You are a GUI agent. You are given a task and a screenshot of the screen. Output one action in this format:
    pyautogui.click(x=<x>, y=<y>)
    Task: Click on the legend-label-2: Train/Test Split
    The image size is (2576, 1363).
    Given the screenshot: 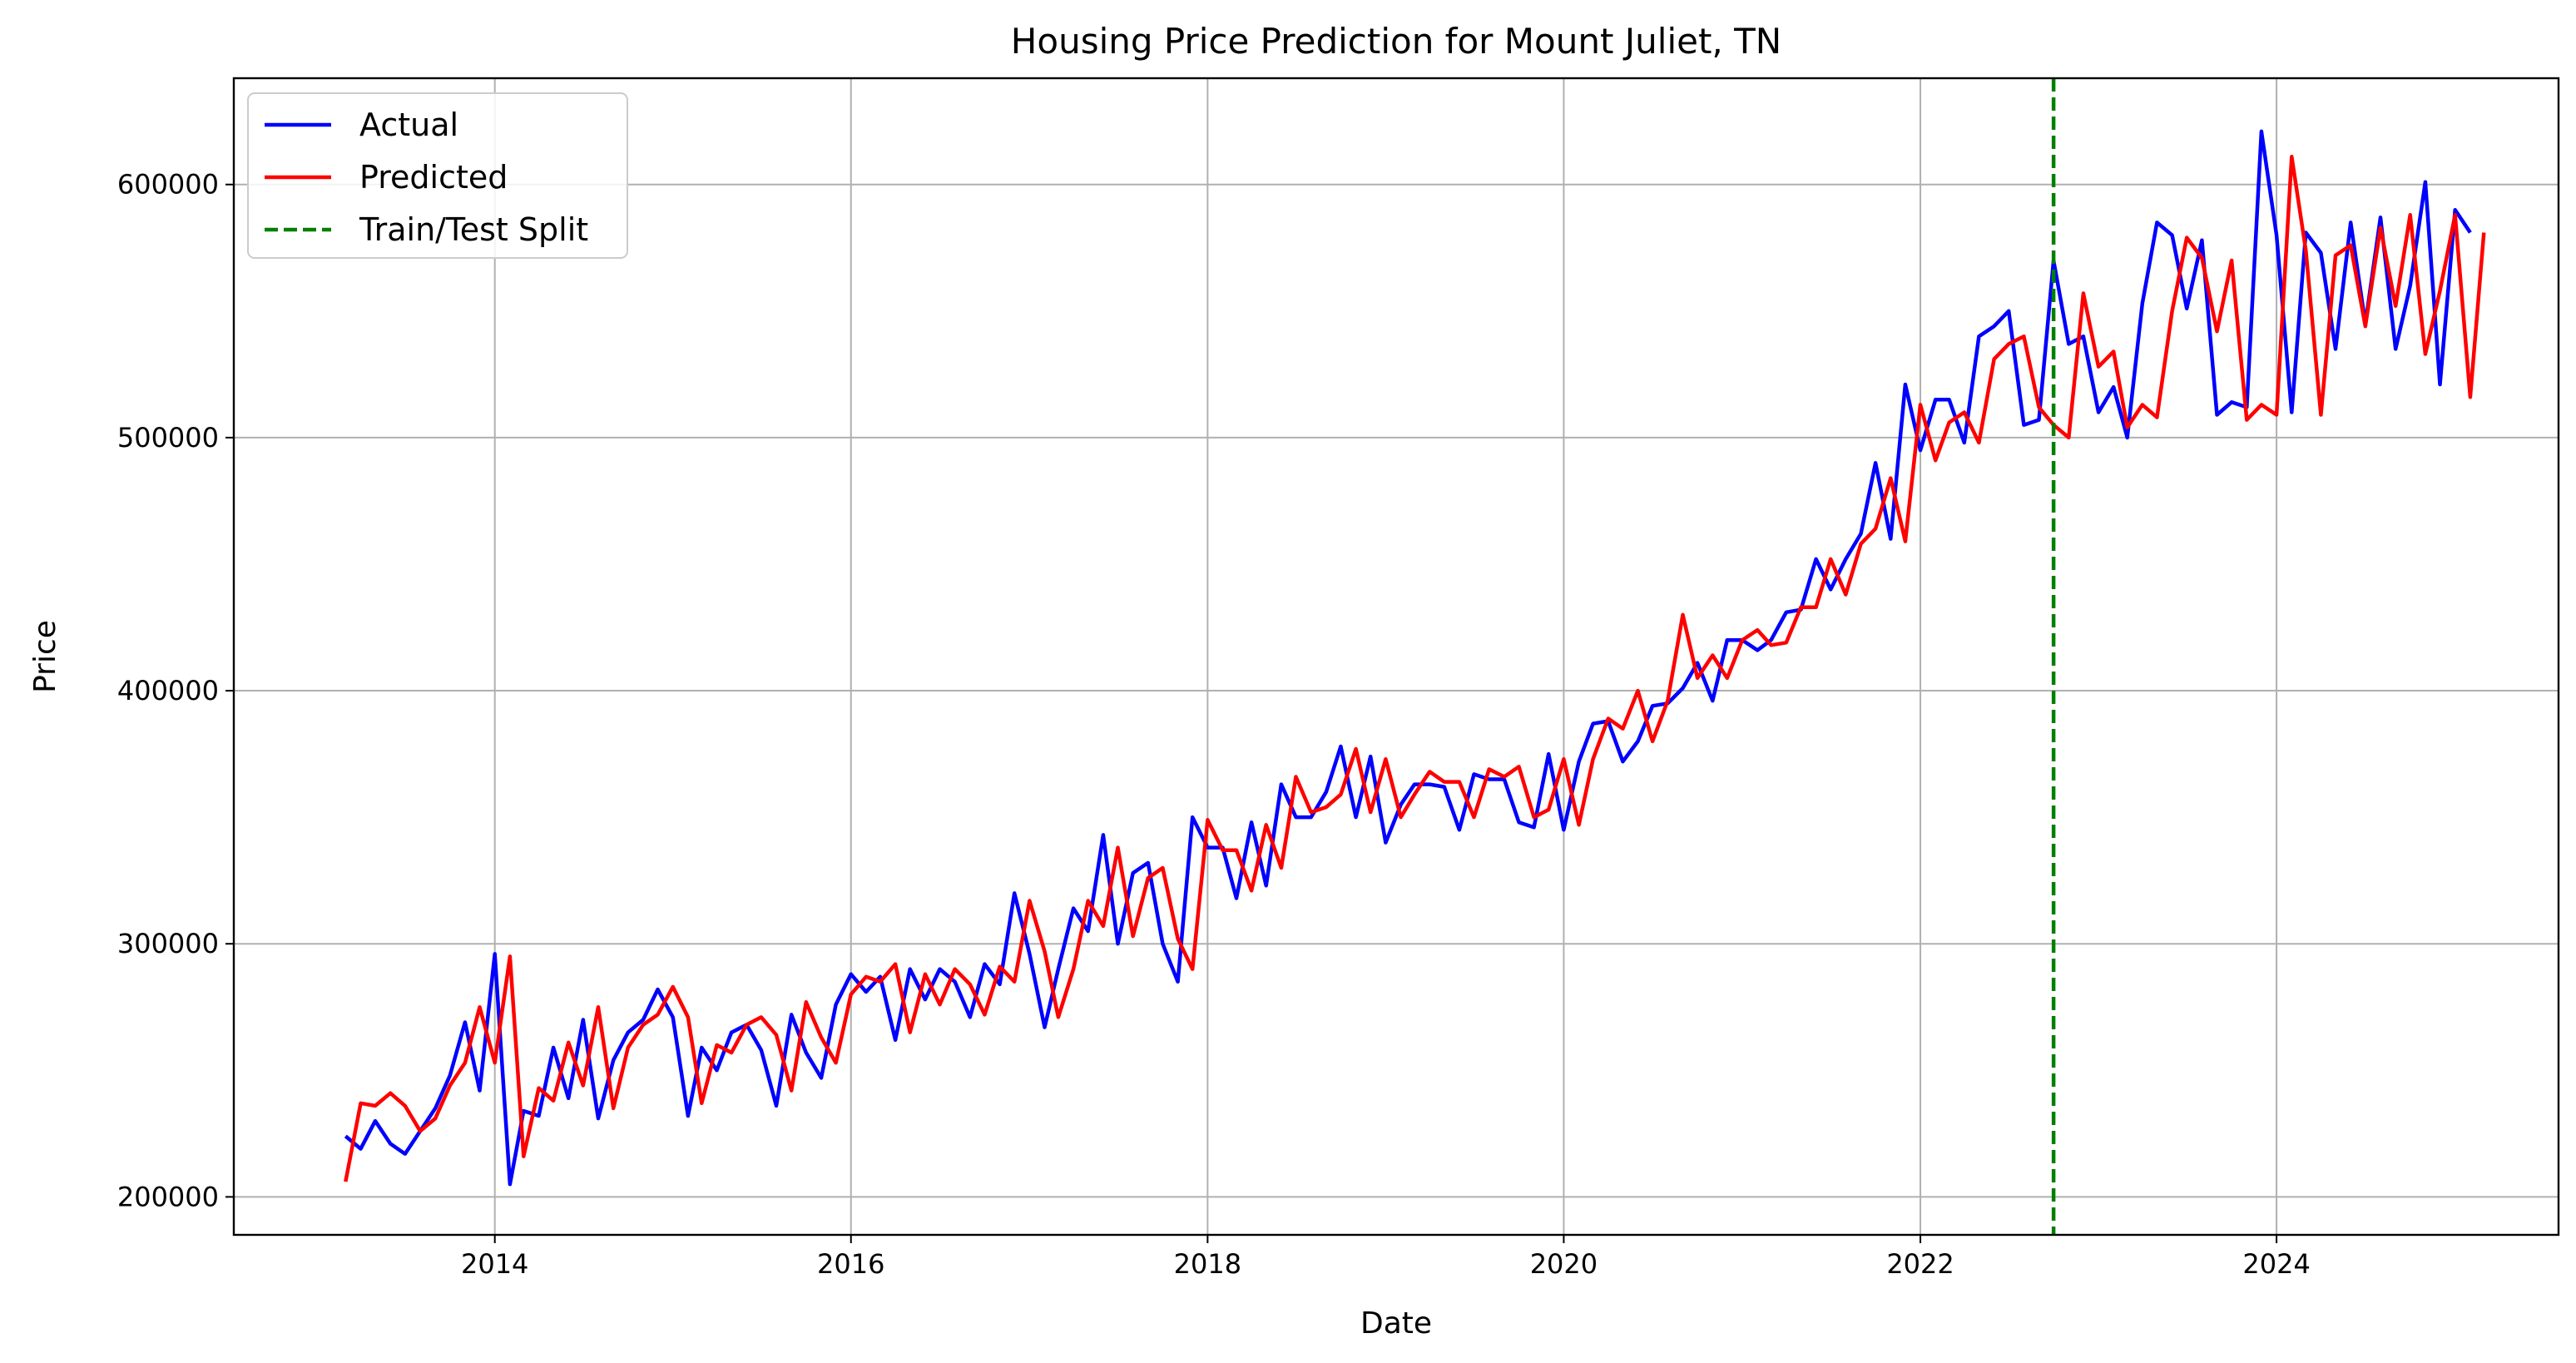 What is the action you would take?
    pyautogui.click(x=474, y=229)
    